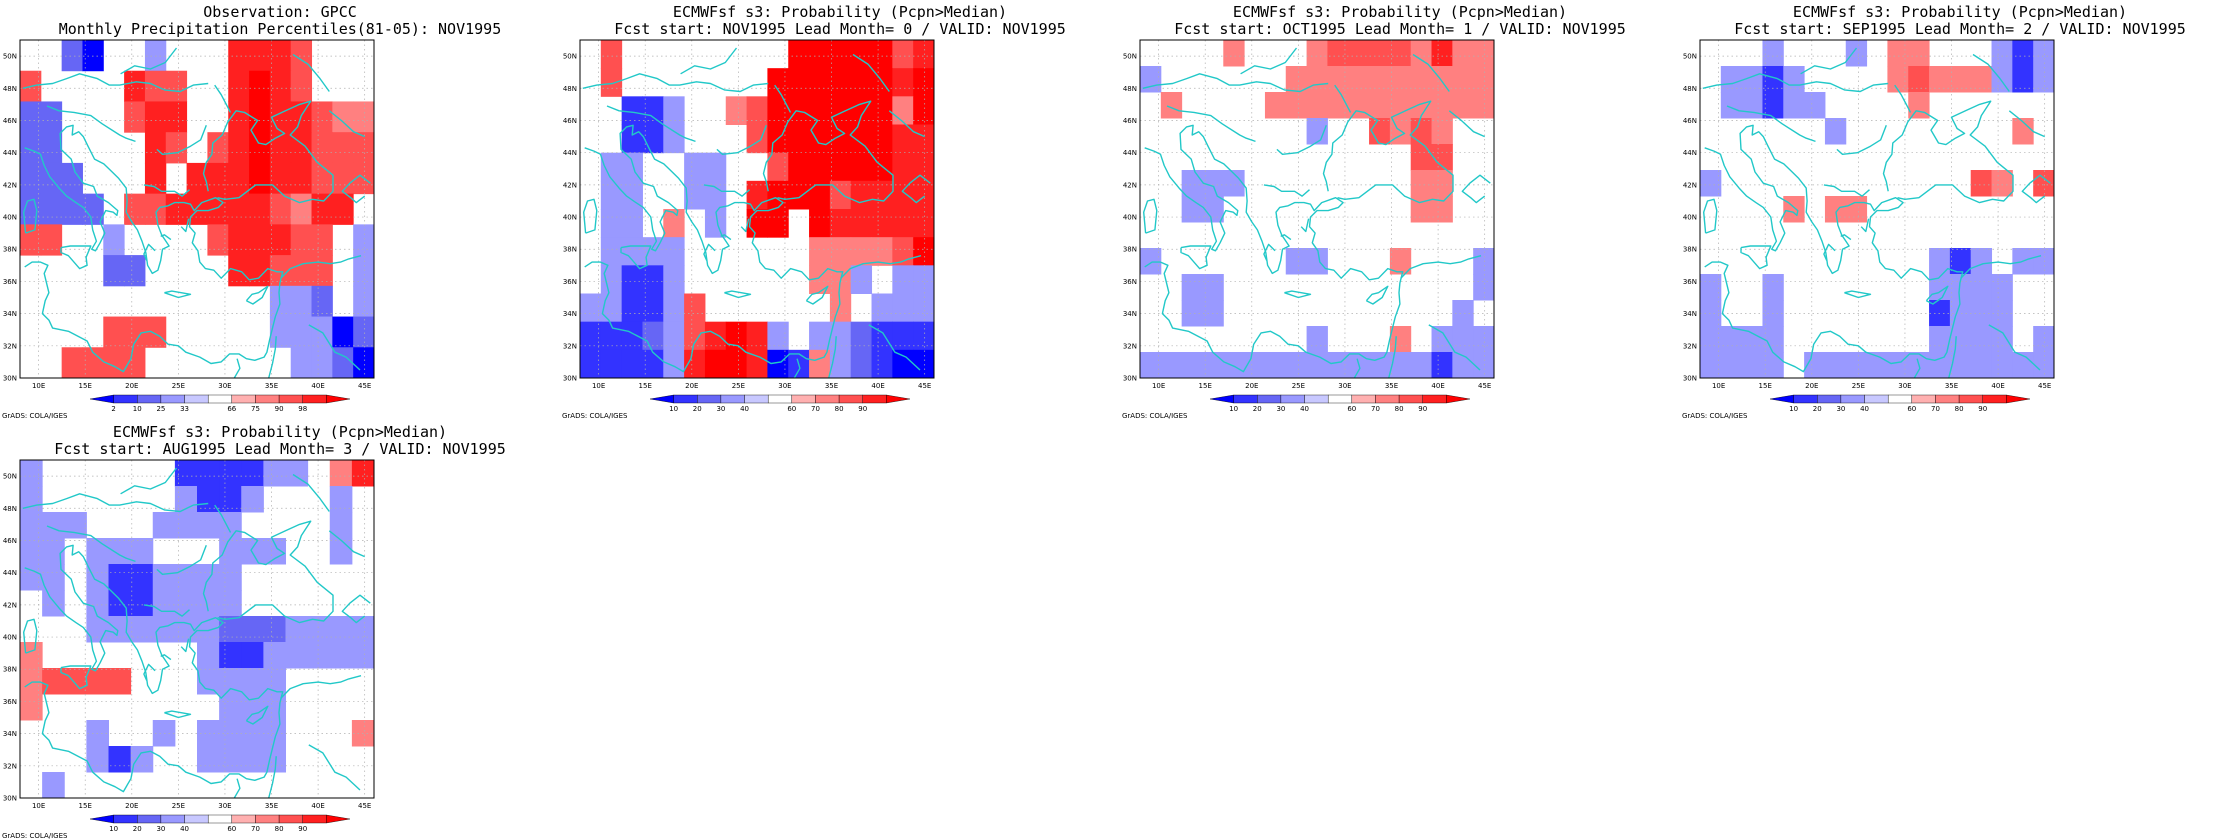  Describe the element at coordinates (691, 386) in the screenshot. I see `lon-tick-label: 20E` at that location.